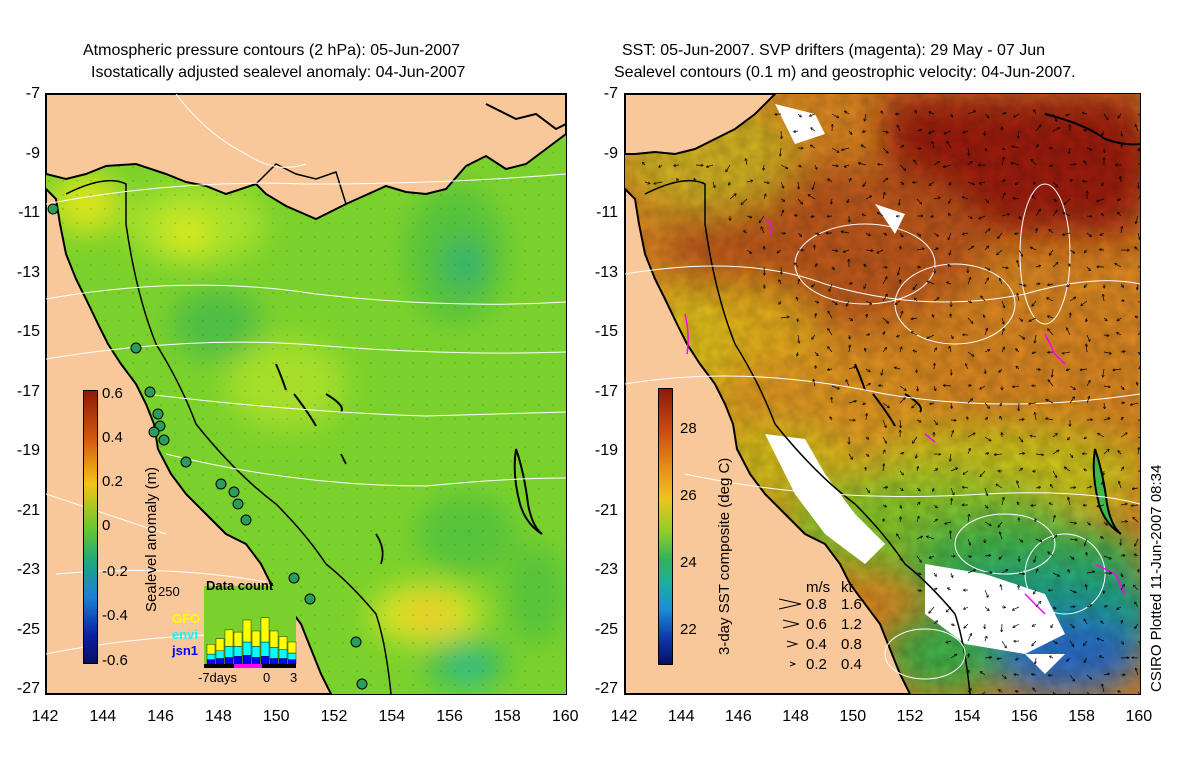 The width and height of the screenshot is (1200, 780). I want to click on y-tick-label: -23, so click(606, 569).